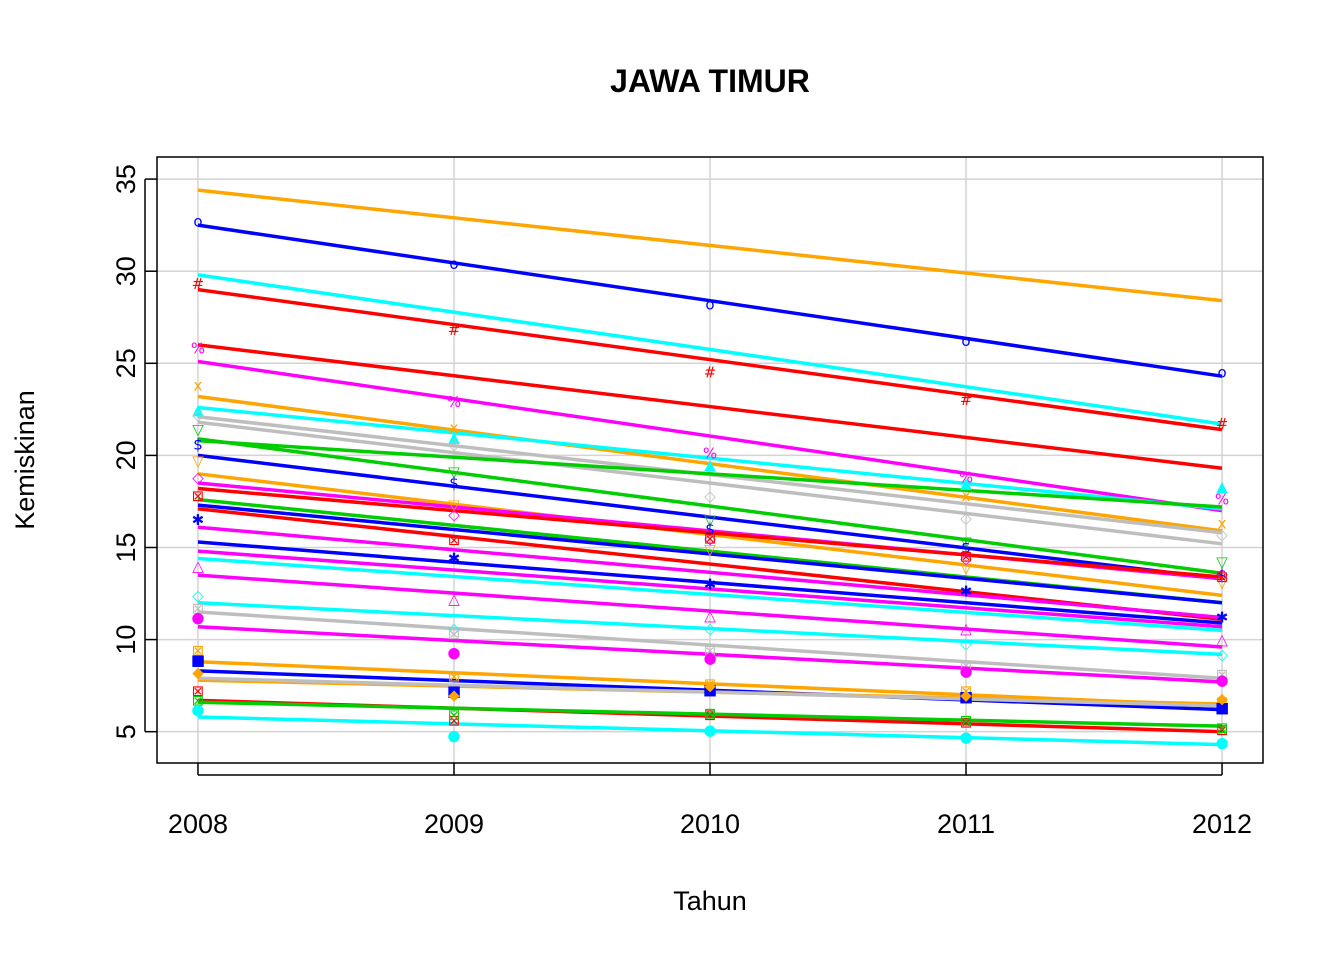  I want to click on data-point: ▲, so click(454, 437).